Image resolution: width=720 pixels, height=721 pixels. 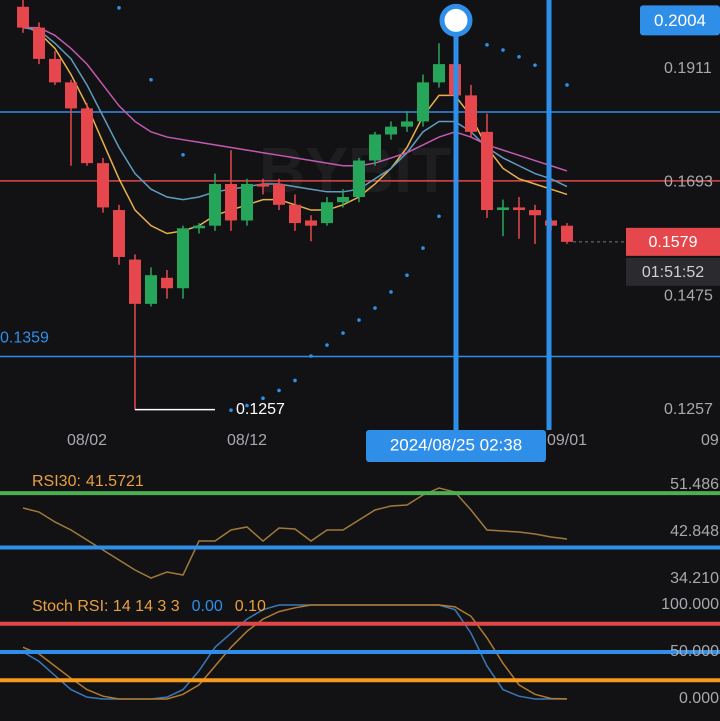 I want to click on indicator-name: Stoch RSI: 14 14 3 3, so click(x=106, y=606).